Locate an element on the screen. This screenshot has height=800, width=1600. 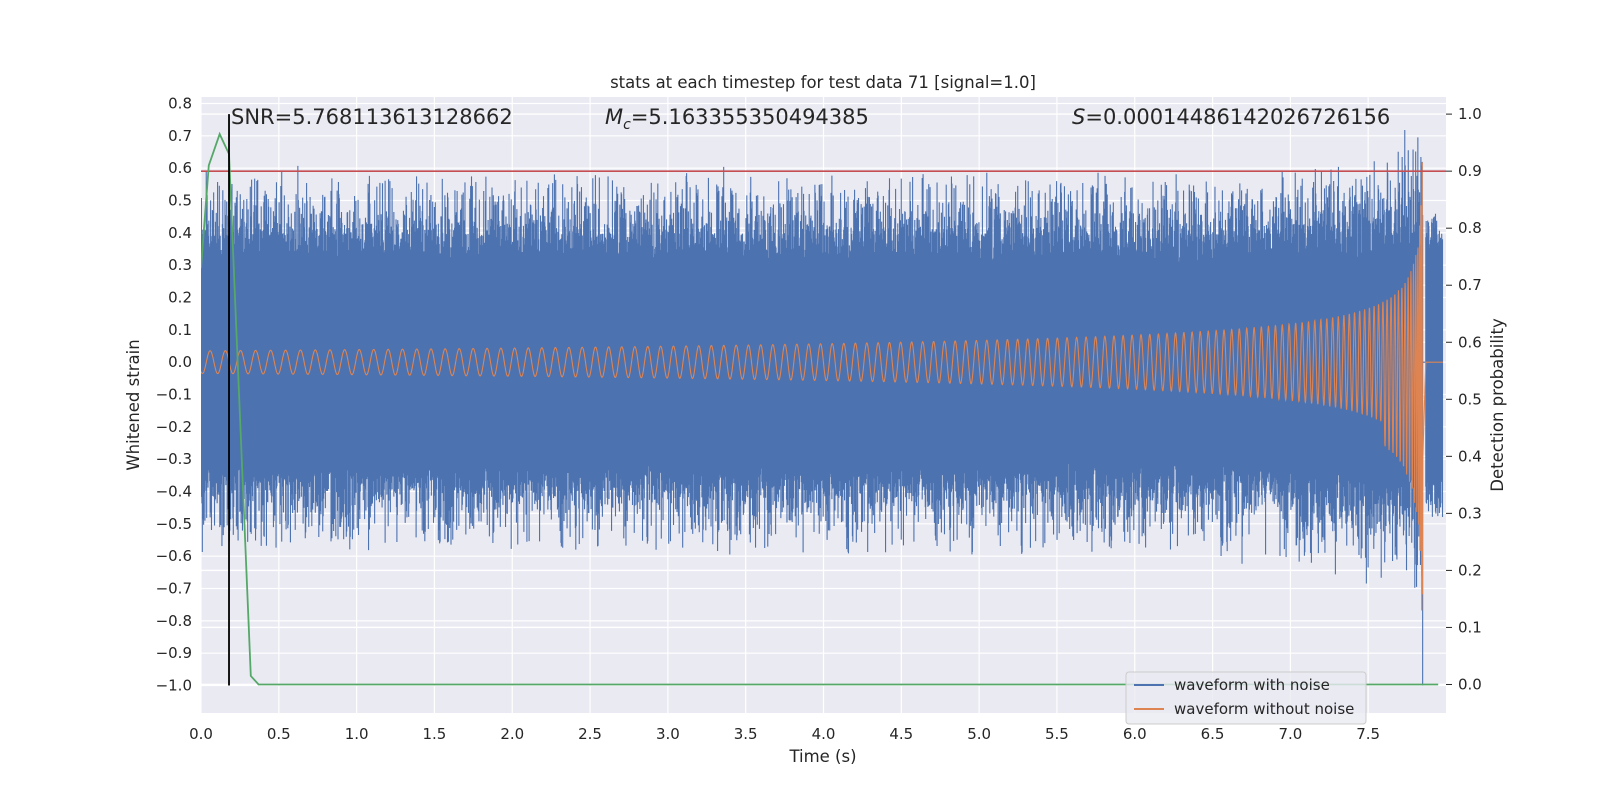
chirp-mass-value: =5.163355350494385 is located at coordinates (750, 117).